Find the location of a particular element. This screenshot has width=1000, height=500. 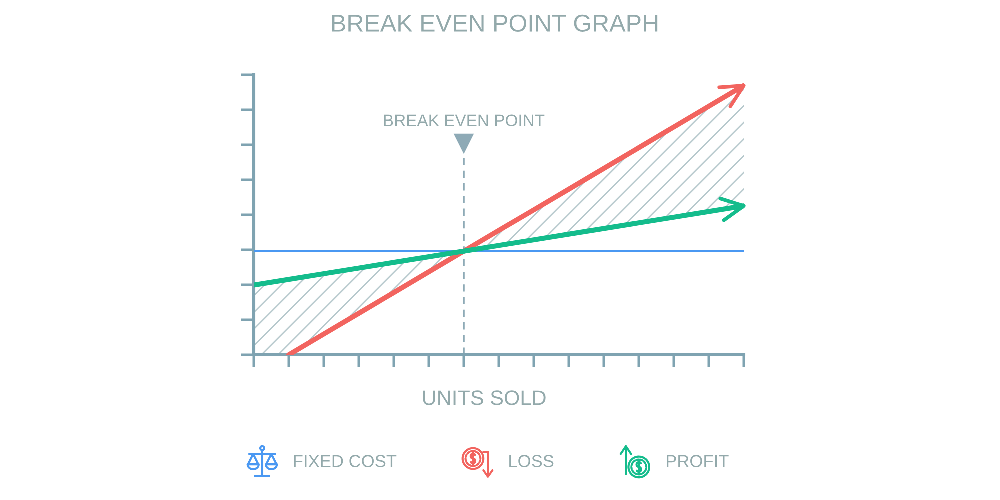

legend-label: FIXED COST is located at coordinates (345, 461).